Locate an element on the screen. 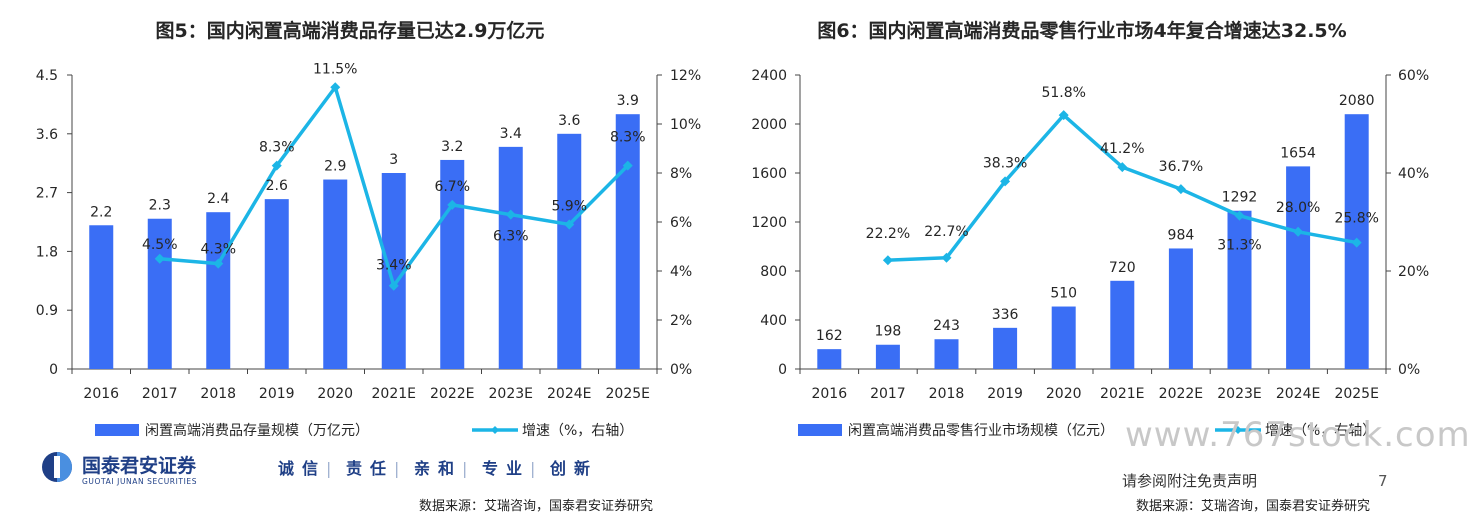 The width and height of the screenshot is (1479, 525). bar-value-label: 510 is located at coordinates (1063, 294).